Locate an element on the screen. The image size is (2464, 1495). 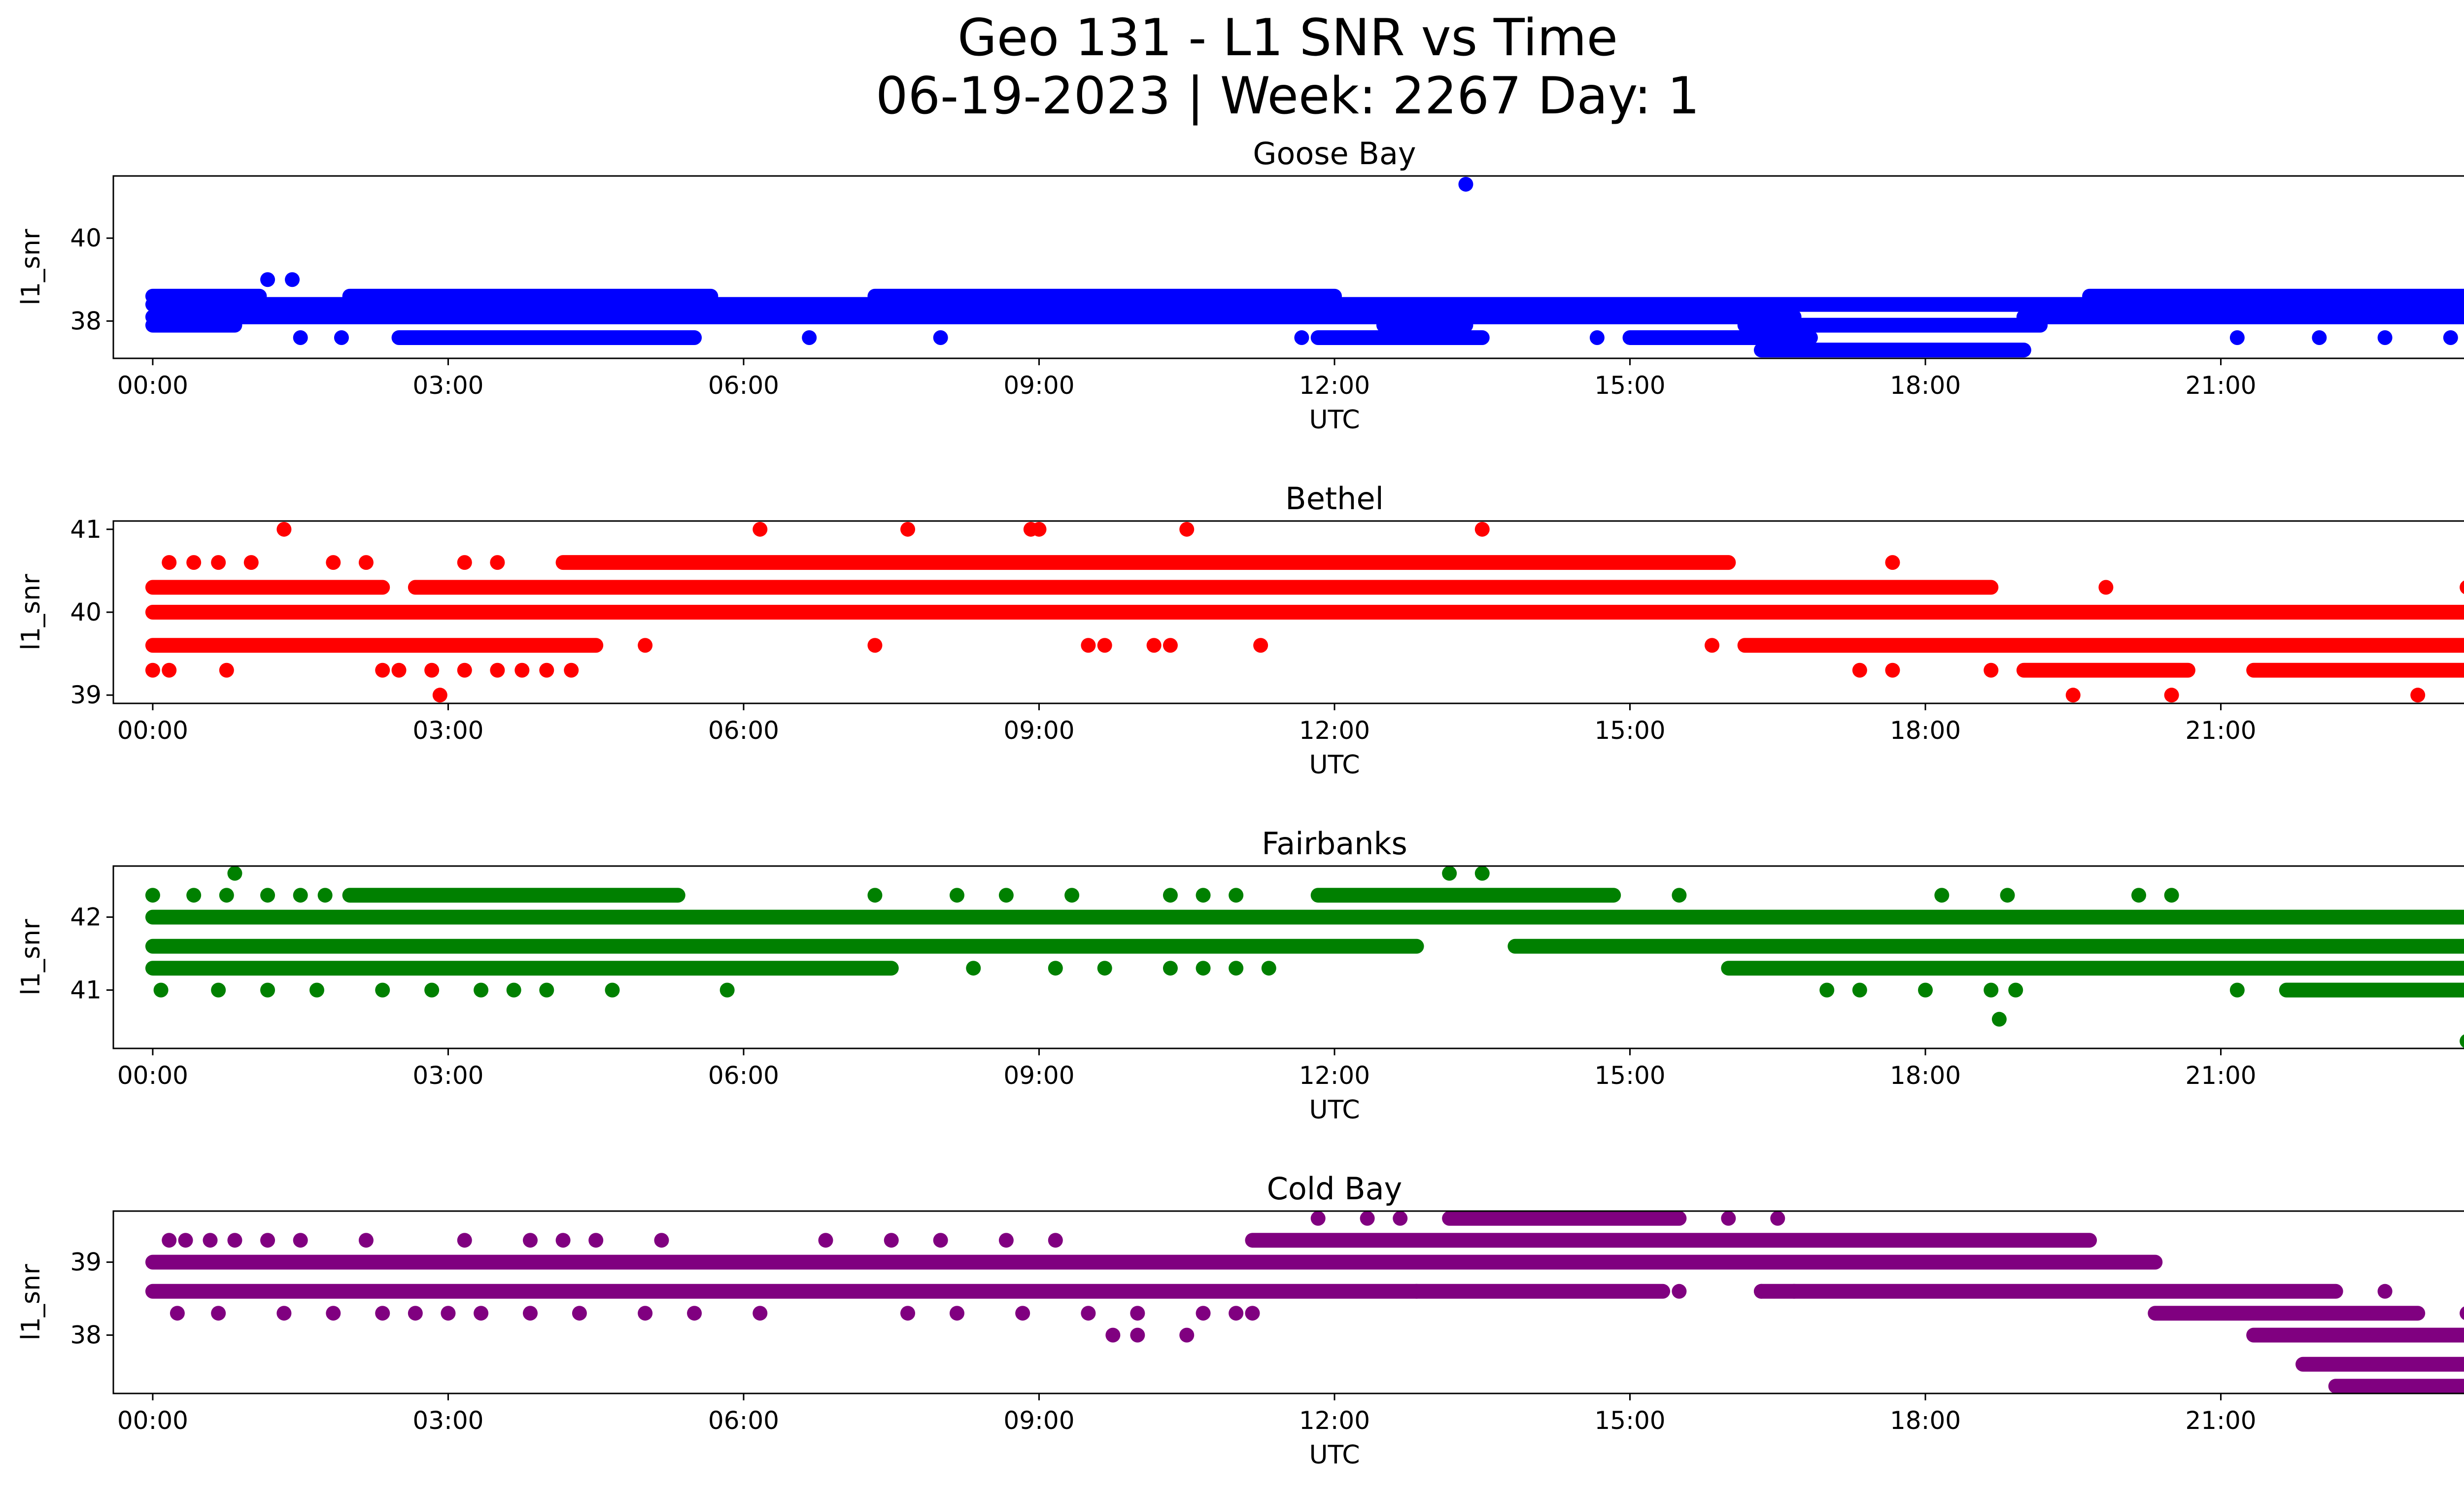
x-tick-label: 12:00 is located at coordinates (1334, 1075).